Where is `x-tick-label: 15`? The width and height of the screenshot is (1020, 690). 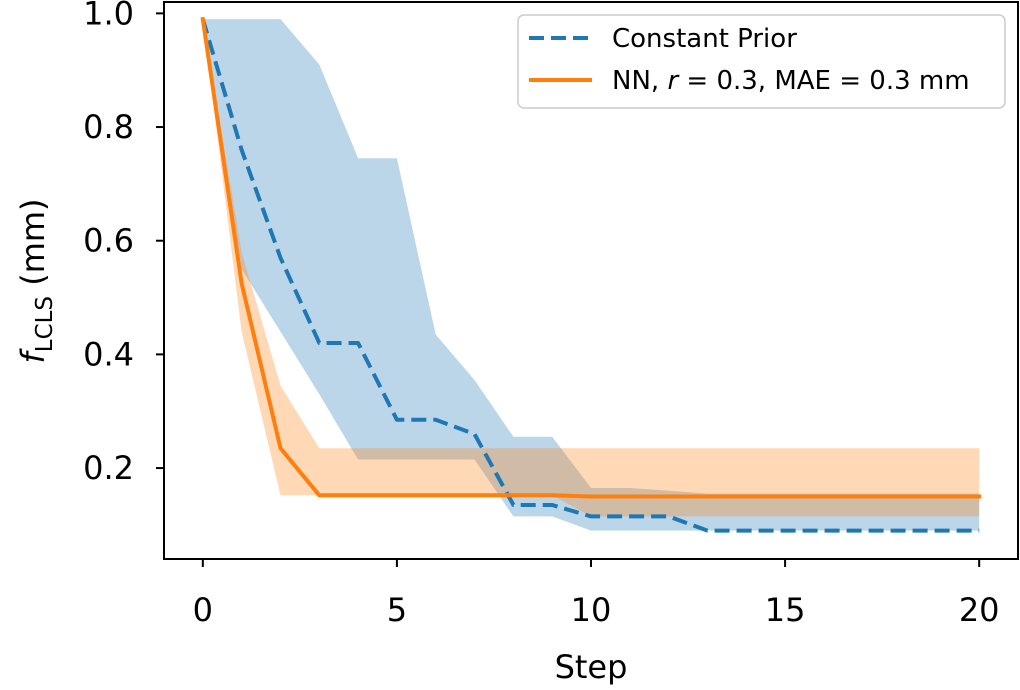 x-tick-label: 15 is located at coordinates (785, 610).